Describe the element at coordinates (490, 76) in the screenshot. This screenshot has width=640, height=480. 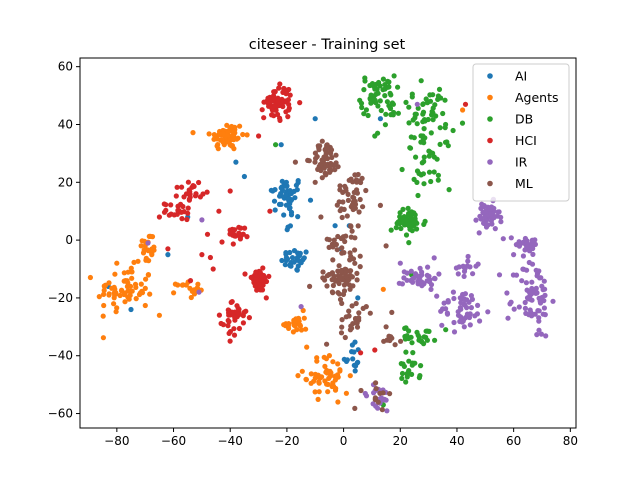
I see `legend-marker` at that location.